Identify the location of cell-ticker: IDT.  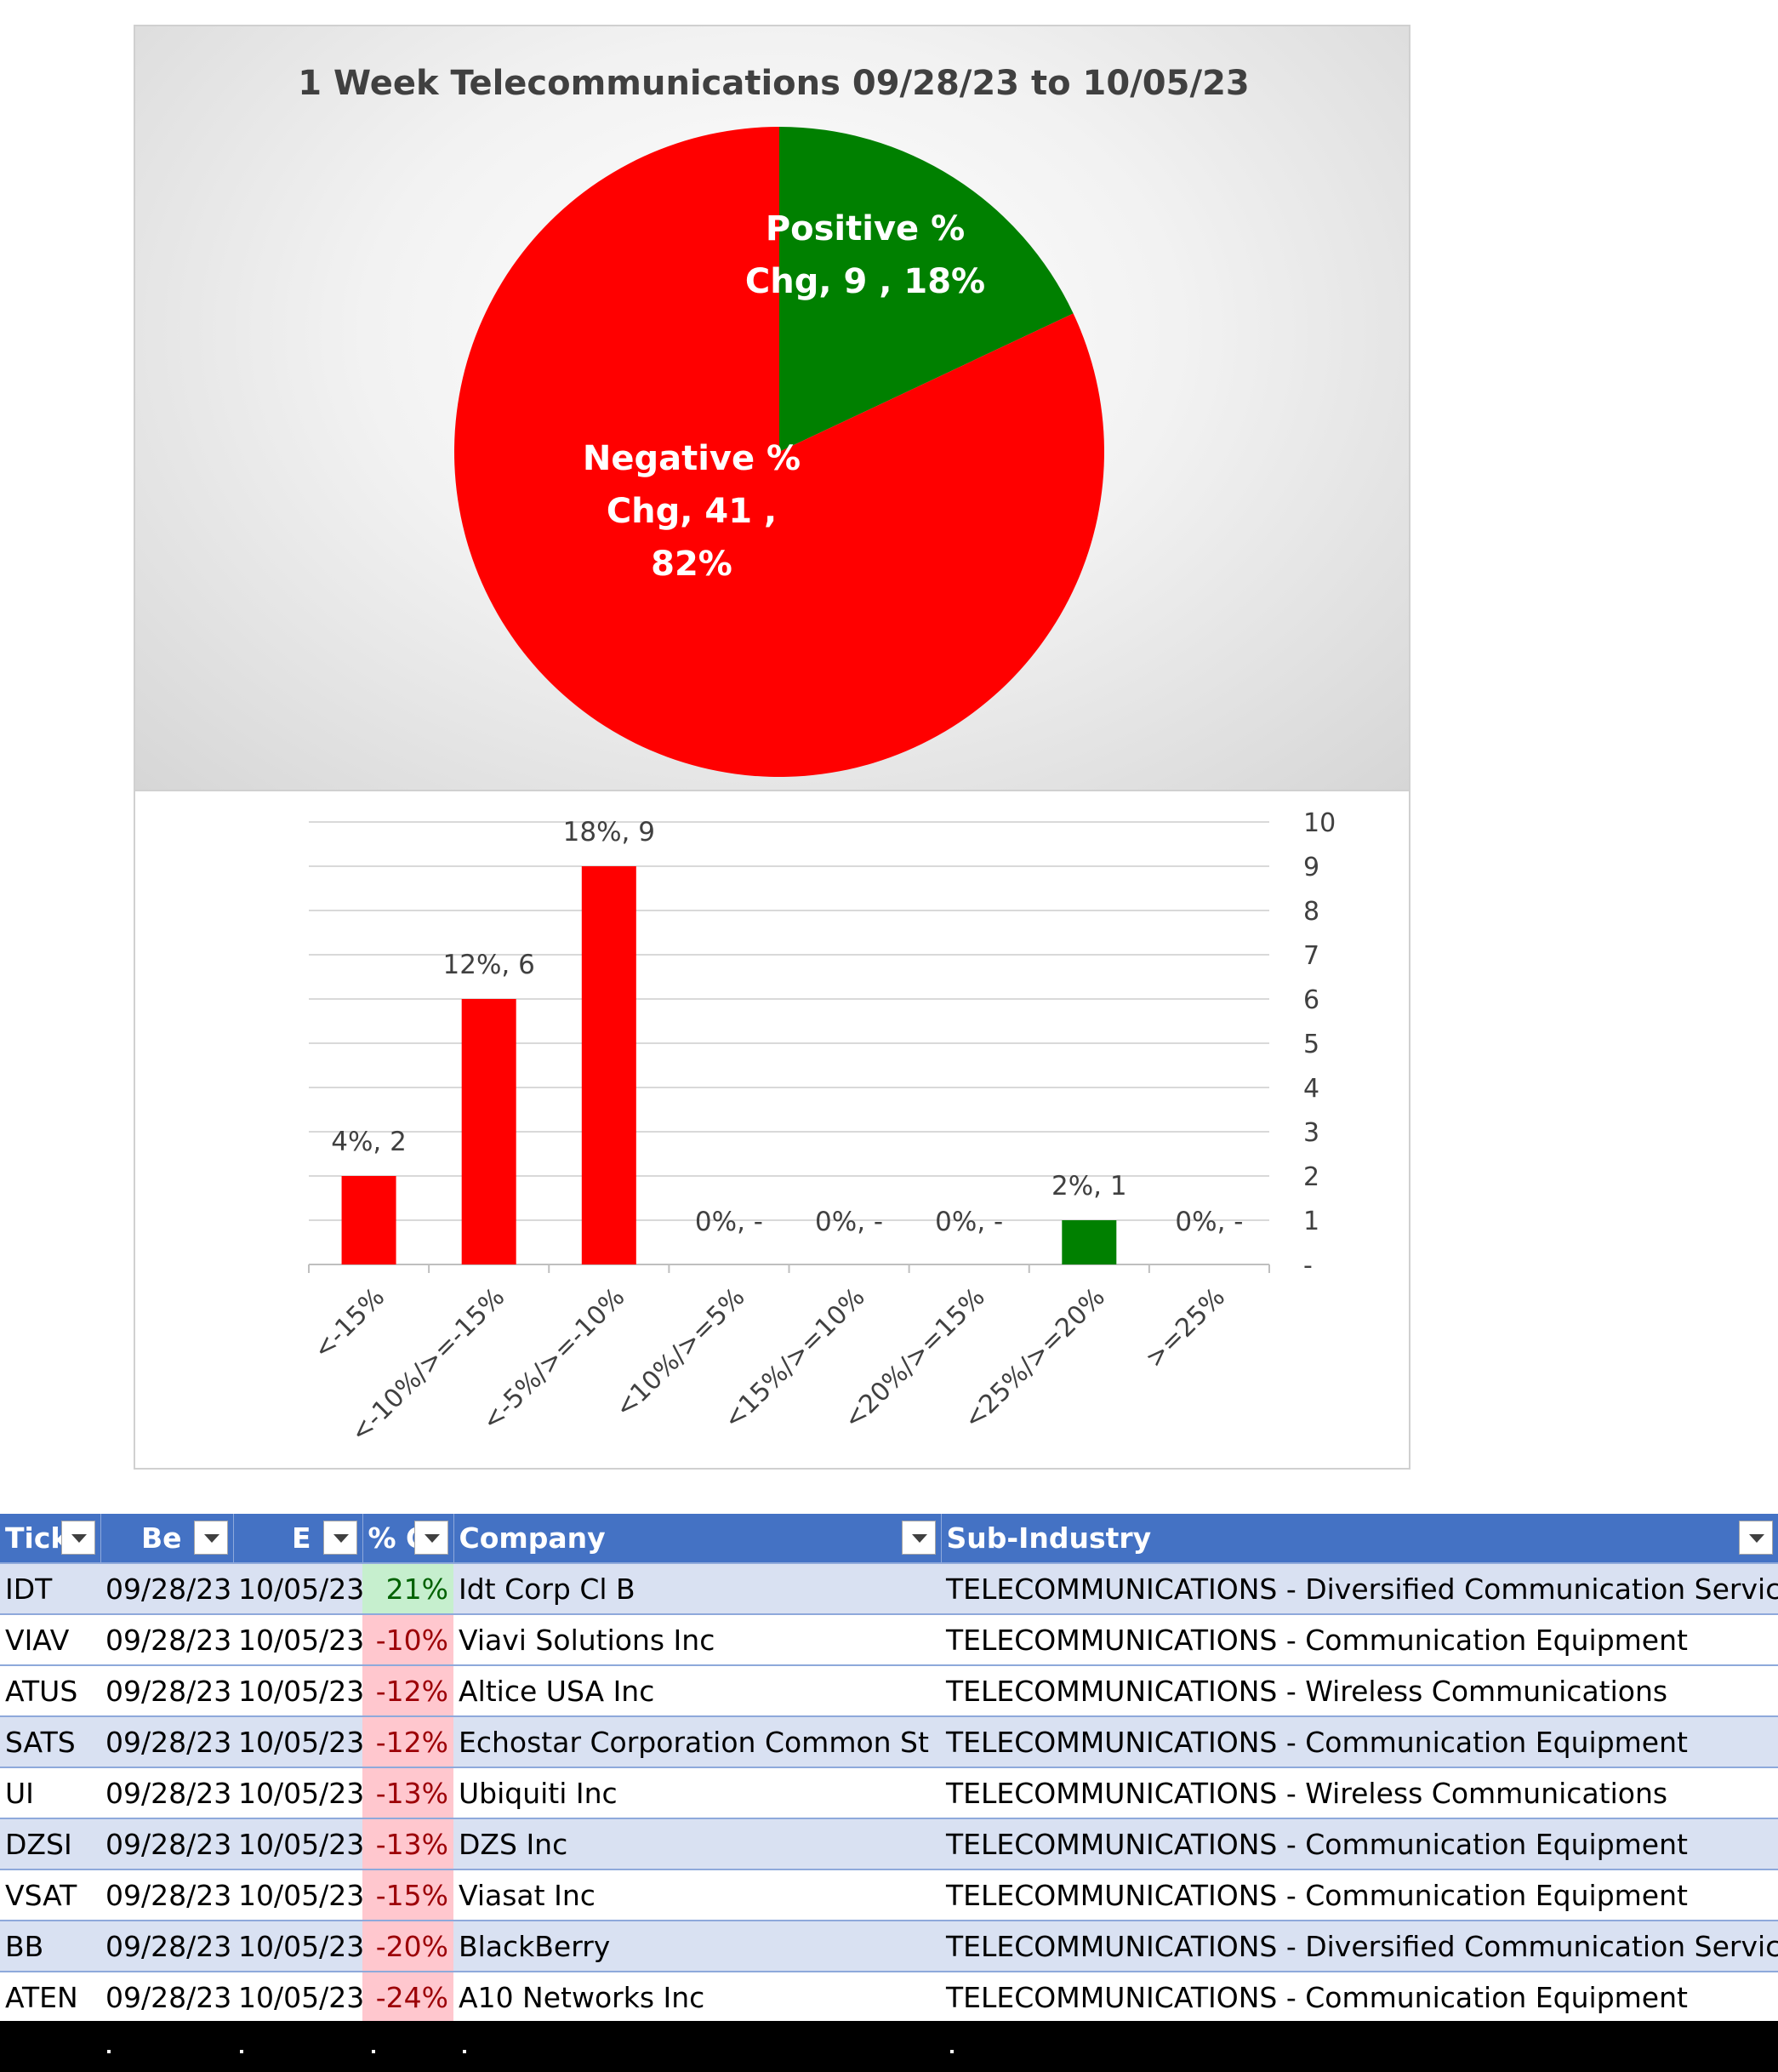
(50, 1588).